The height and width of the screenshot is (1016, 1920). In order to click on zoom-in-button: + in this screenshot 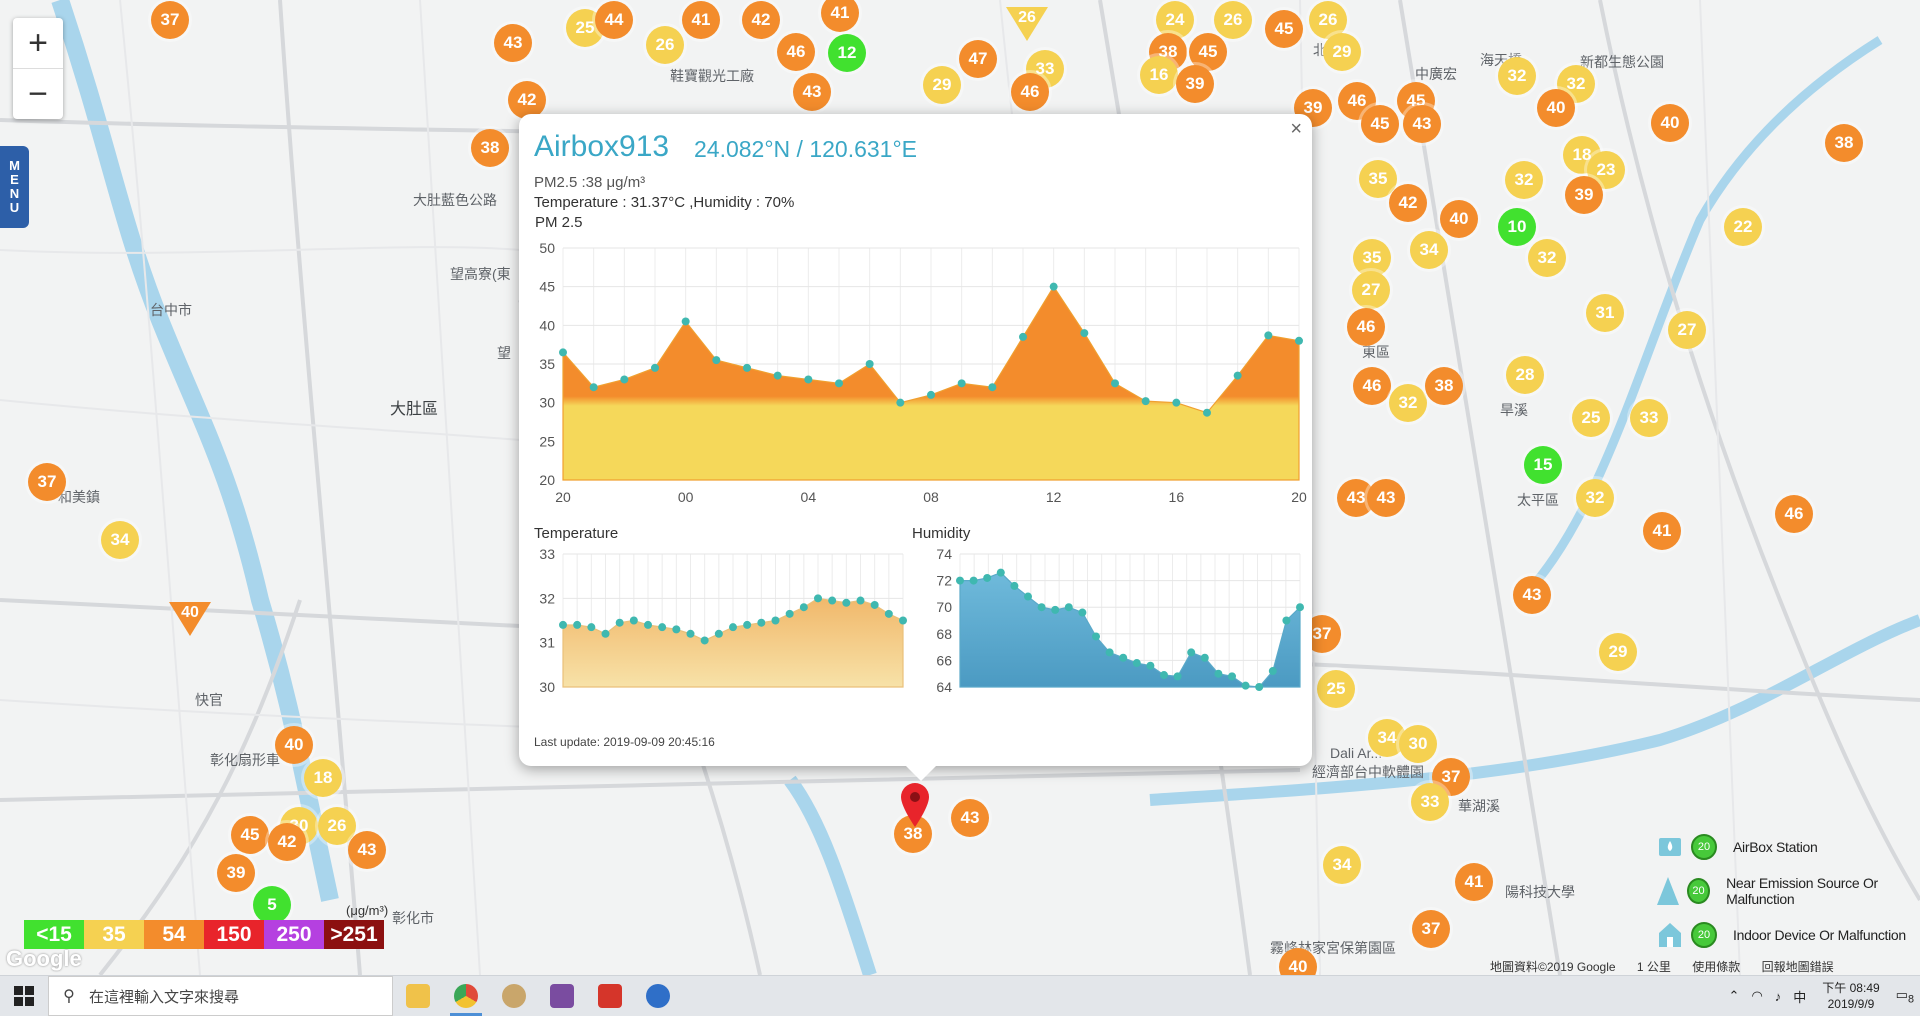, I will do `click(38, 43)`.